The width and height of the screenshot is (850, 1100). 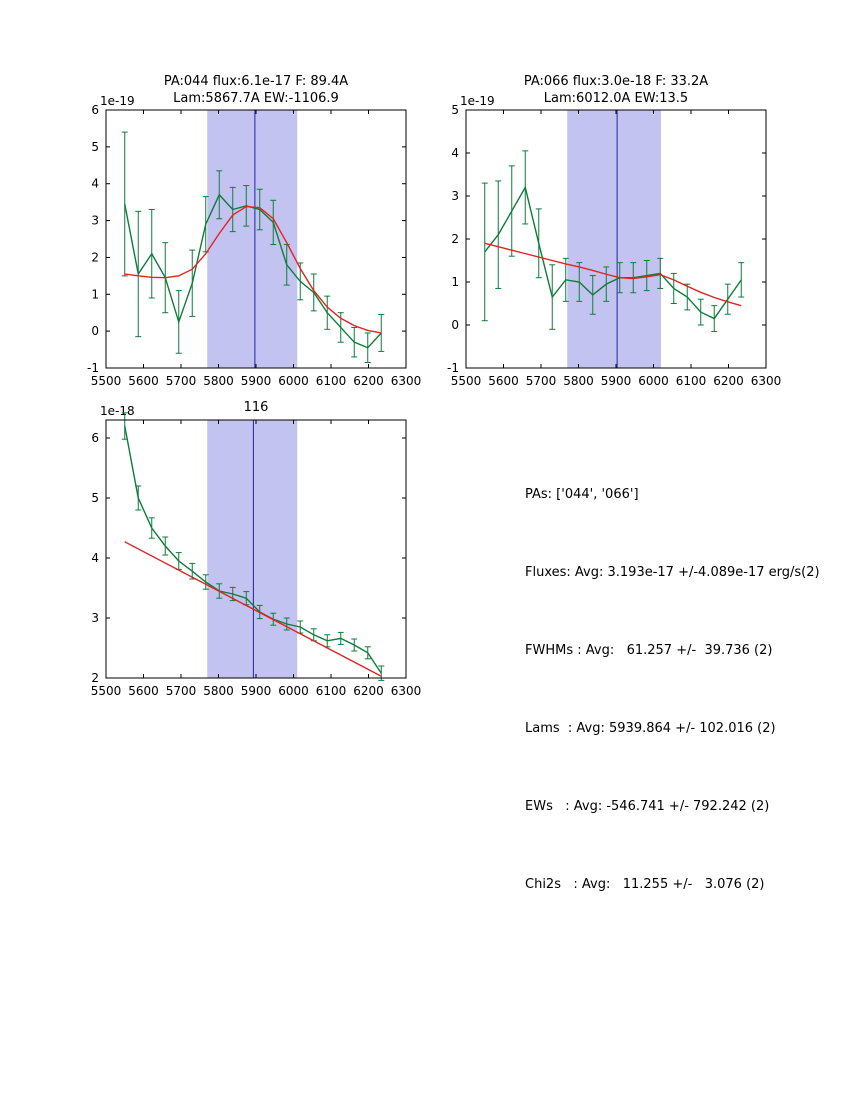 What do you see at coordinates (256, 81) in the screenshot?
I see `plot-title-line1: PA:044 flux:6.1e-17 F: 89.4A` at bounding box center [256, 81].